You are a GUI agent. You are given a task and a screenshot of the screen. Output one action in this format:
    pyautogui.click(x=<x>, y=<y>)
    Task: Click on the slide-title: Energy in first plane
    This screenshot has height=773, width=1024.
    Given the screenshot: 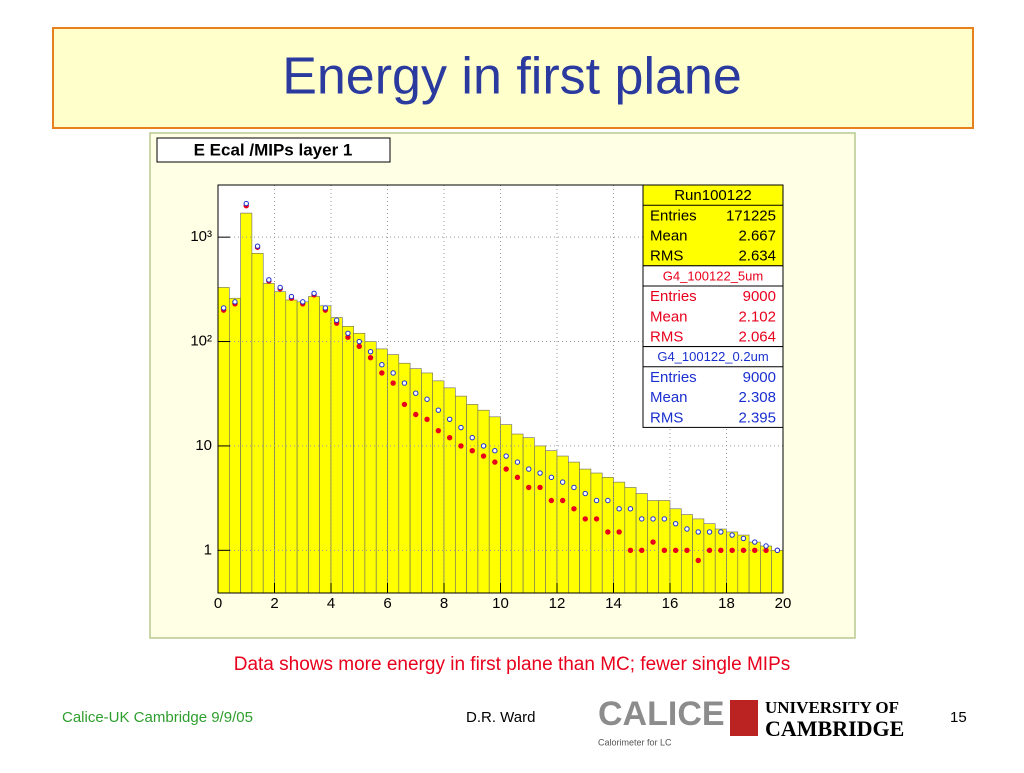 What is the action you would take?
    pyautogui.click(x=512, y=77)
    